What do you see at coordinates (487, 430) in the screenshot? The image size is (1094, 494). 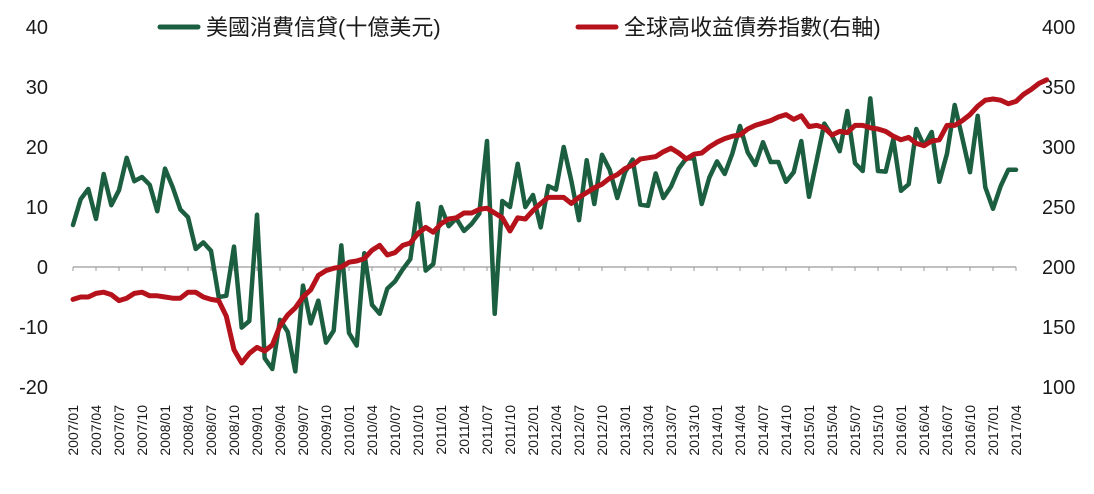 I see `x-tick-label: 2011/07` at bounding box center [487, 430].